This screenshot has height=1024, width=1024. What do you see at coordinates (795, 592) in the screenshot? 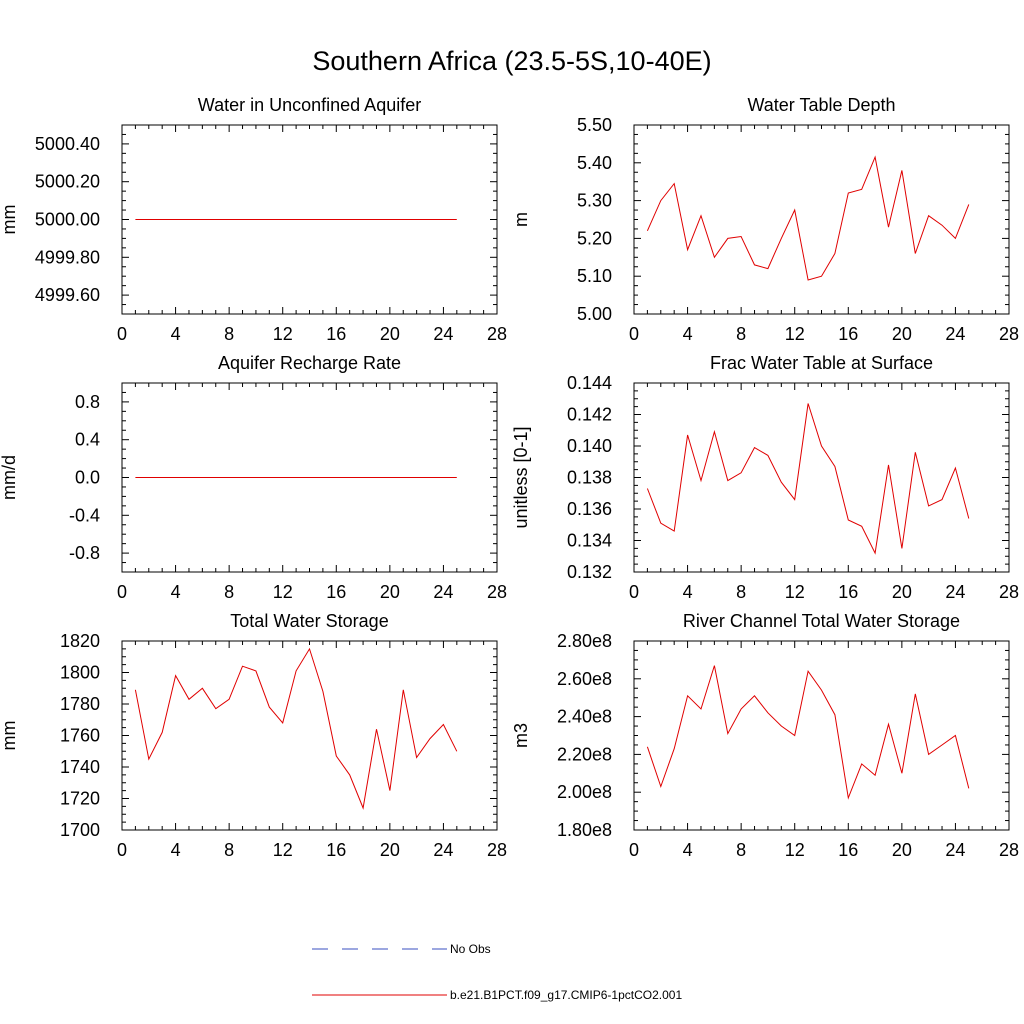
I see `plot-4-x-tick-label: 12` at bounding box center [795, 592].